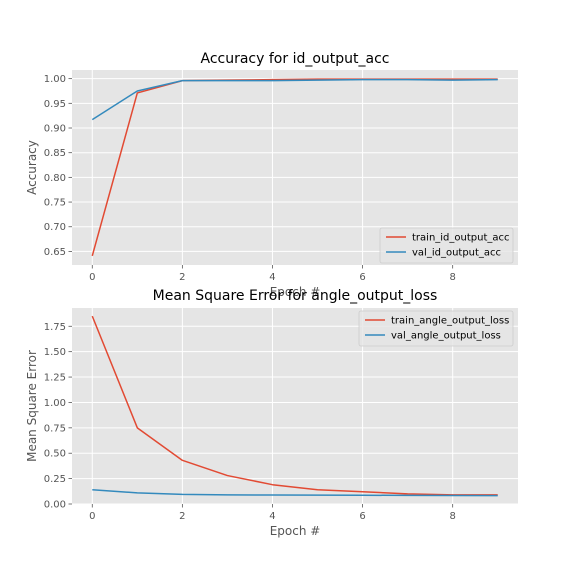 The height and width of the screenshot is (576, 576). What do you see at coordinates (32, 406) in the screenshot?
I see `mse-y-axis-label: Mean Square Error` at bounding box center [32, 406].